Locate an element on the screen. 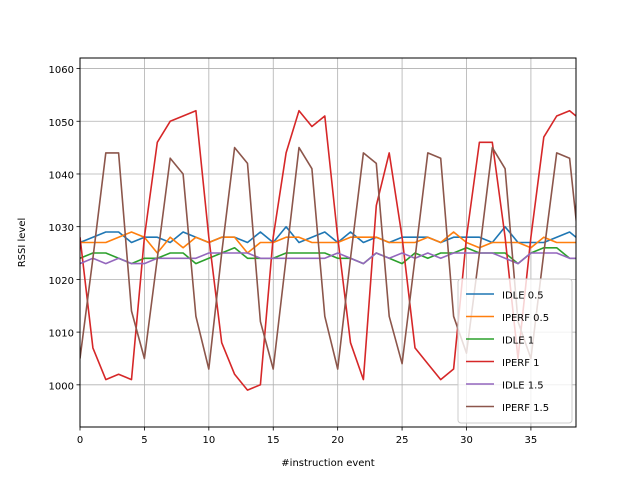 The image size is (640, 480). legend-label-idle-0-5: IDLE 0.5 is located at coordinates (523, 296).